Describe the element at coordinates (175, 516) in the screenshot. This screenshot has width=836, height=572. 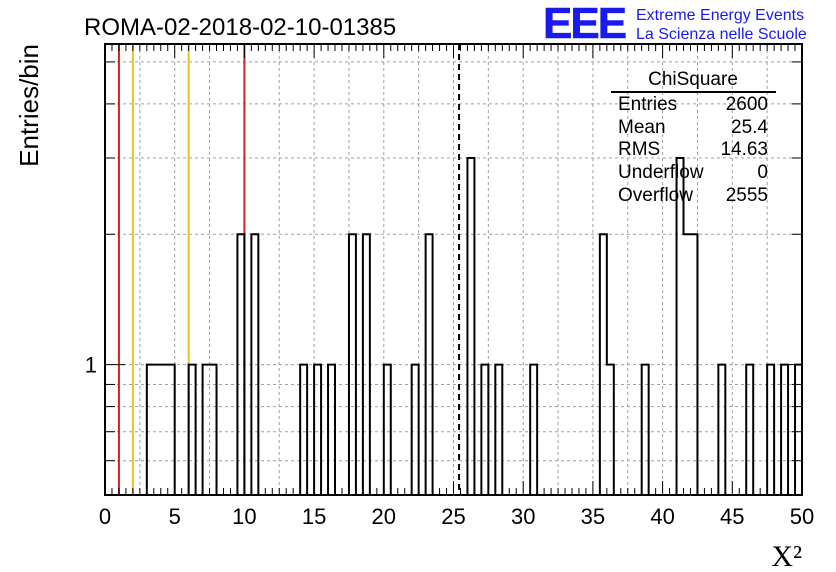
I see `x-tick-label: 5` at that location.